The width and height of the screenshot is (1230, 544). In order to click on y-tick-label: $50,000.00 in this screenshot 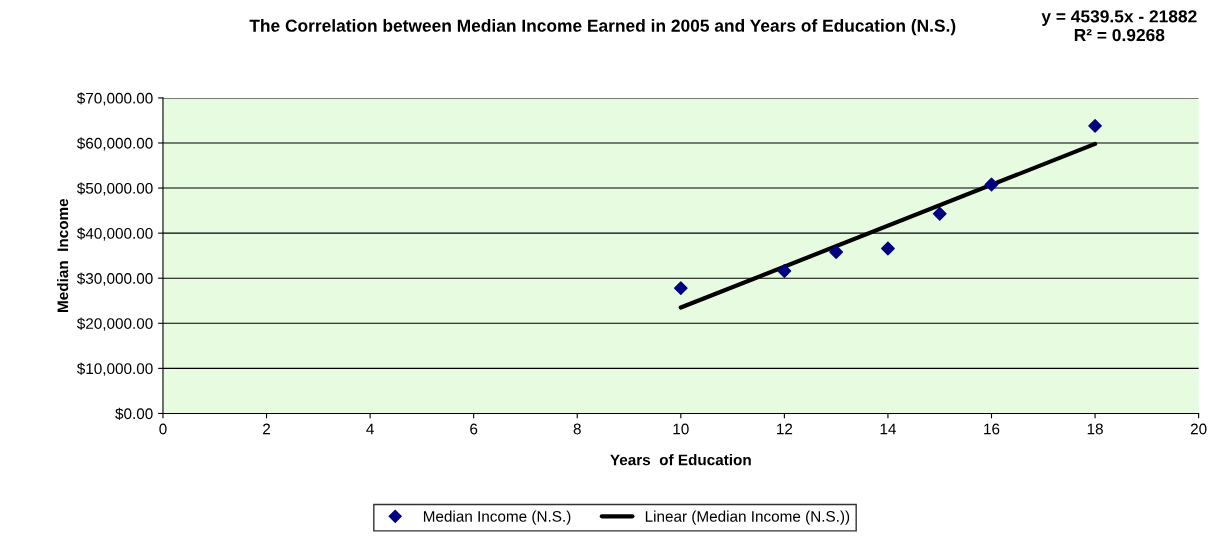, I will do `click(114, 189)`.